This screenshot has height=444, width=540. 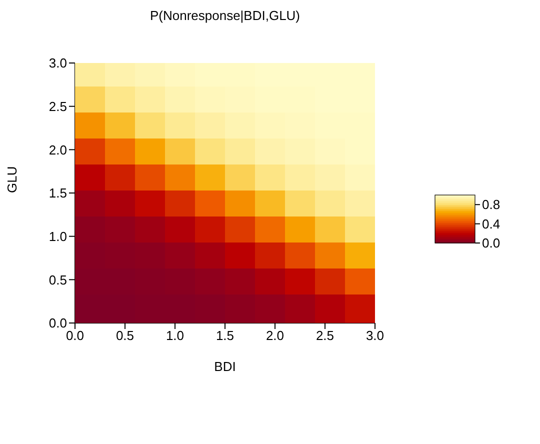 I want to click on x-tick-label: 3.0, so click(x=375, y=336).